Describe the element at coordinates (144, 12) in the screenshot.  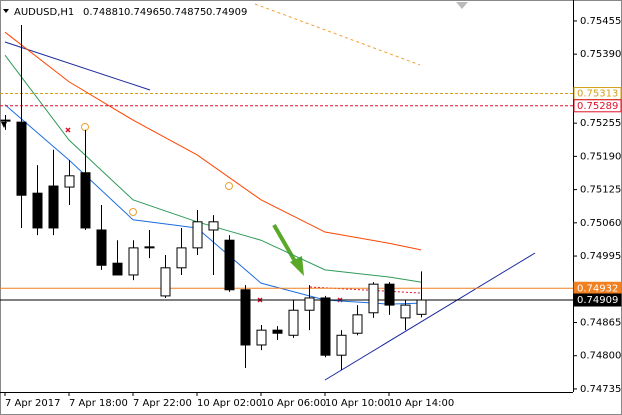
I see `ohlc-value: 0.74965` at that location.